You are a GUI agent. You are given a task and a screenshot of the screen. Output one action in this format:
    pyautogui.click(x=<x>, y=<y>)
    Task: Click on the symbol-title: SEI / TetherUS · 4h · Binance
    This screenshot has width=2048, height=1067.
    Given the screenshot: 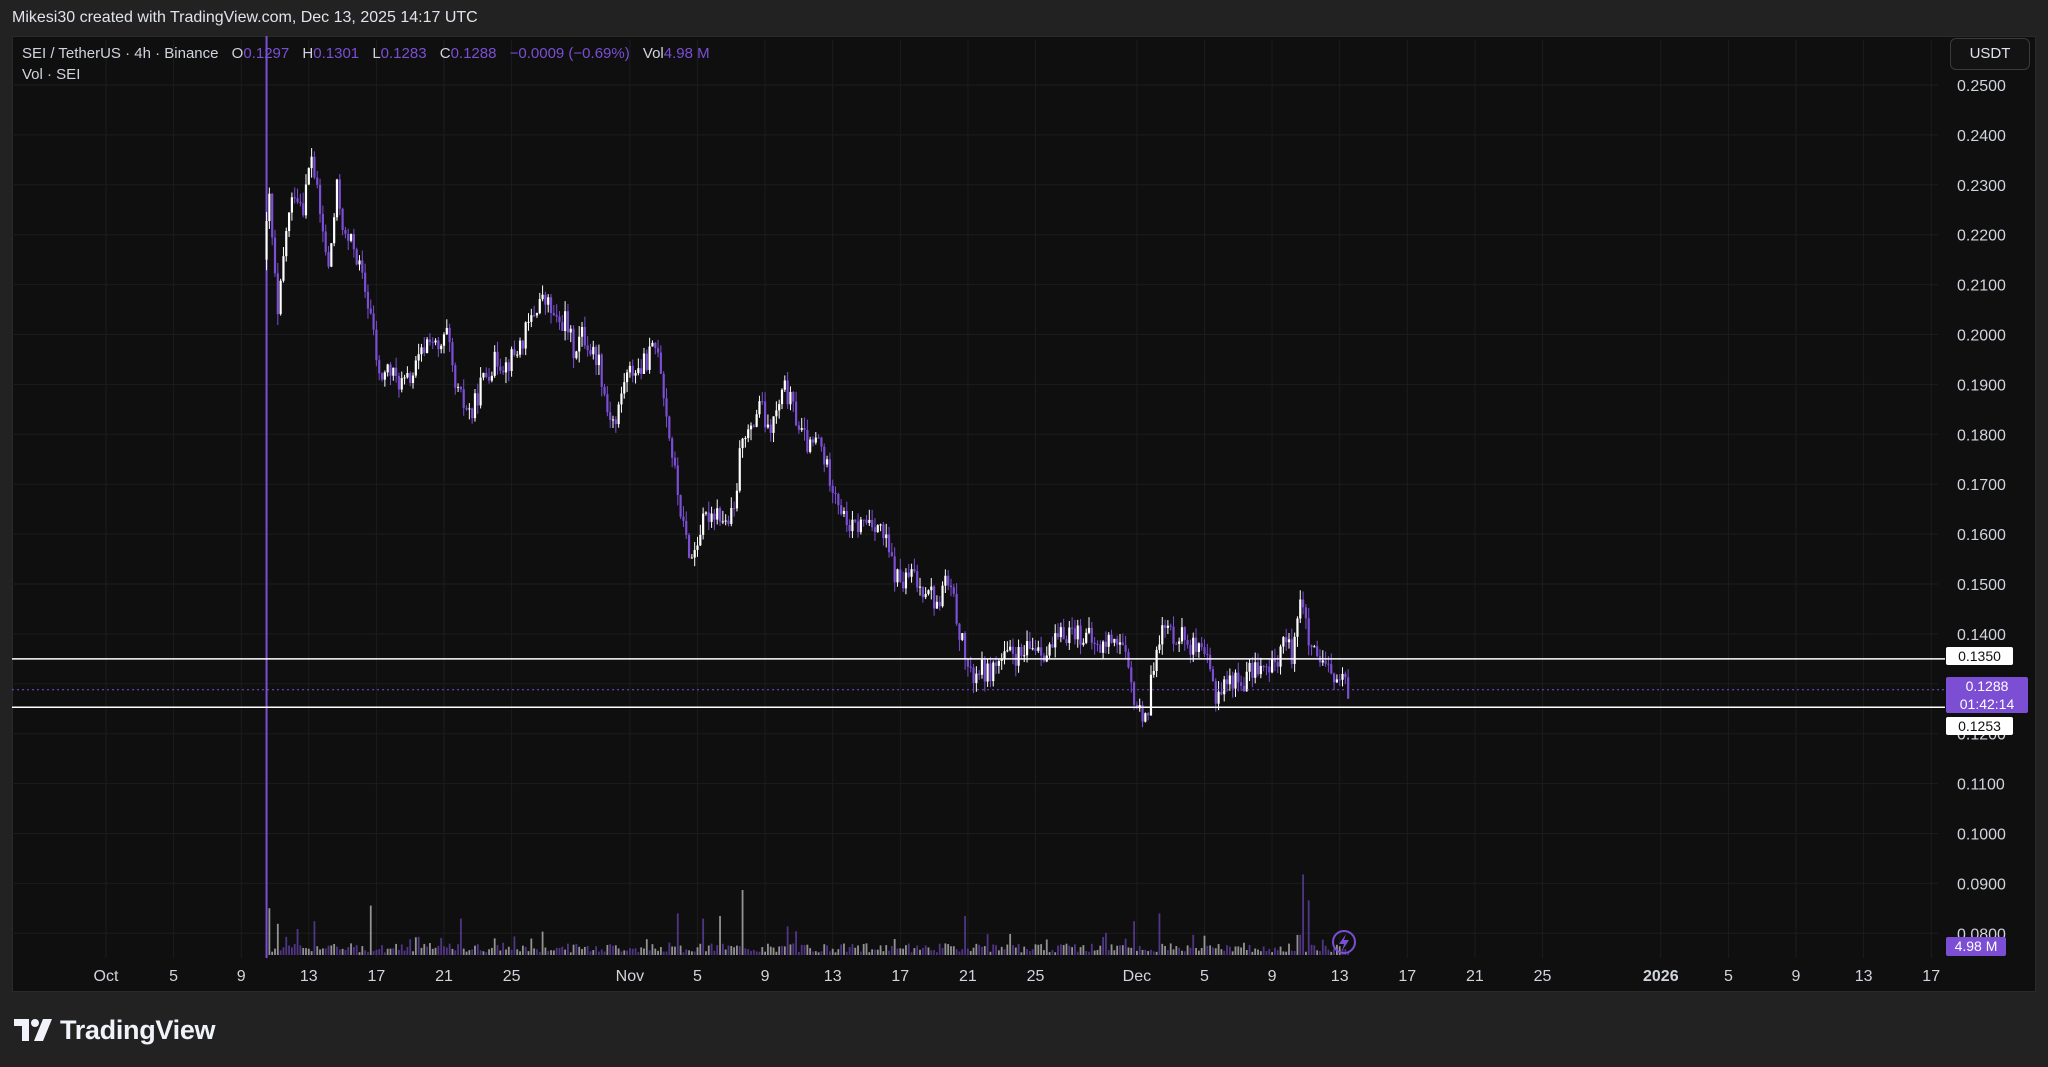 What is the action you would take?
    pyautogui.click(x=120, y=53)
    